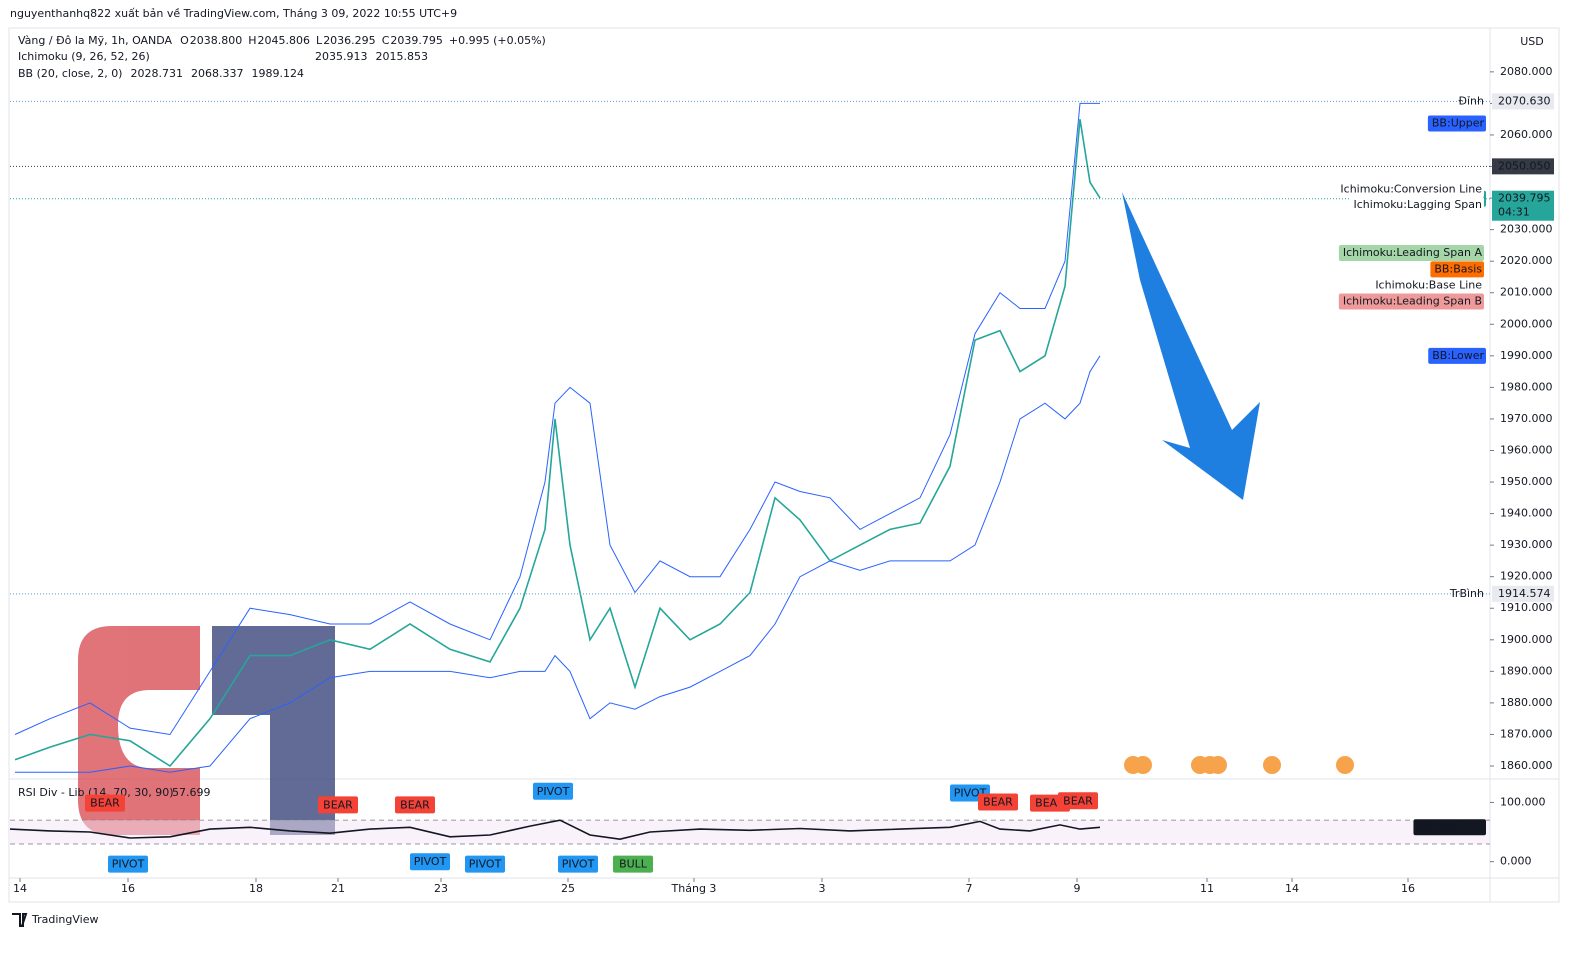 The height and width of the screenshot is (954, 1596). What do you see at coordinates (1466, 593) in the screenshot?
I see `level-name: TrBình` at bounding box center [1466, 593].